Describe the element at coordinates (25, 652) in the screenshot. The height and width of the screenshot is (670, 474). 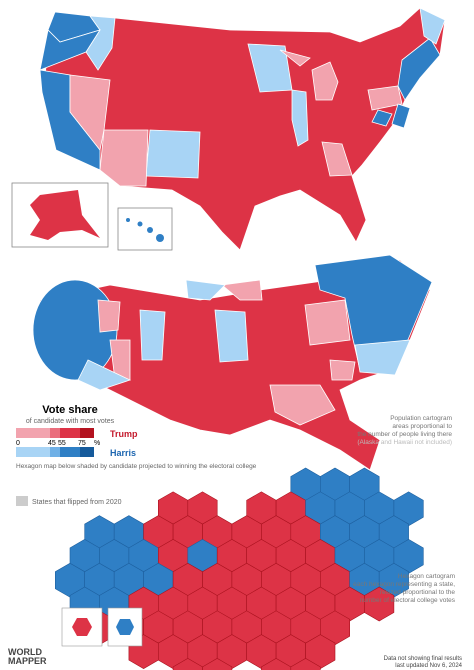
I see `logo: WORLD` at that location.